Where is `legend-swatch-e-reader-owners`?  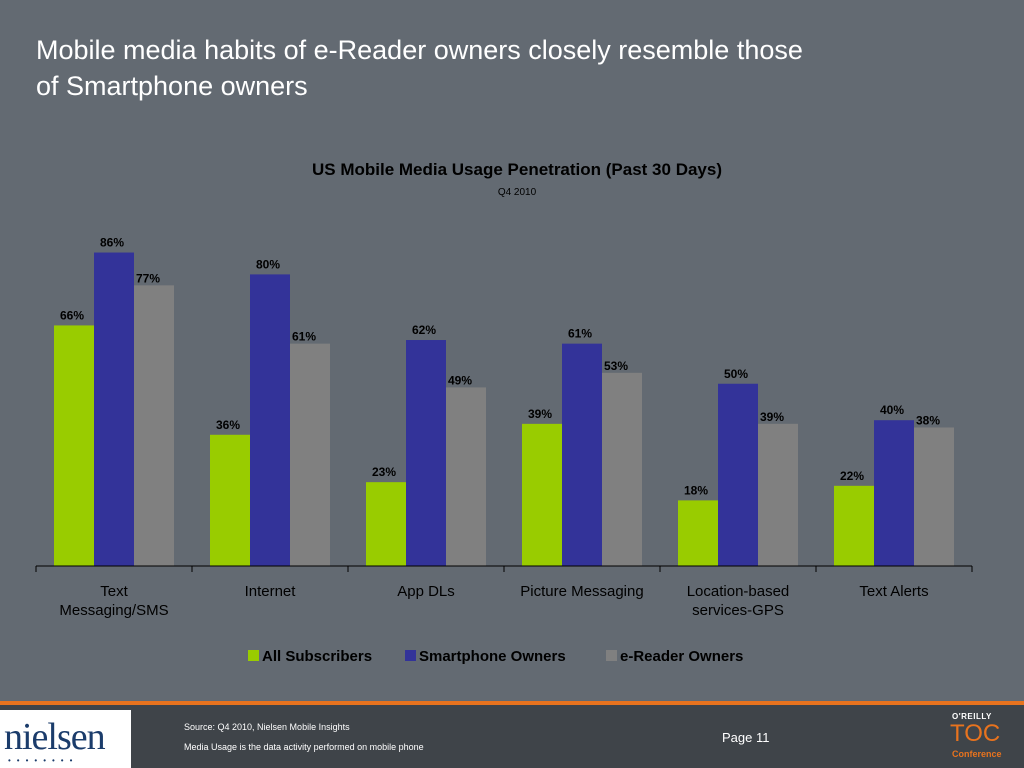
legend-swatch-e-reader-owners is located at coordinates (611, 655).